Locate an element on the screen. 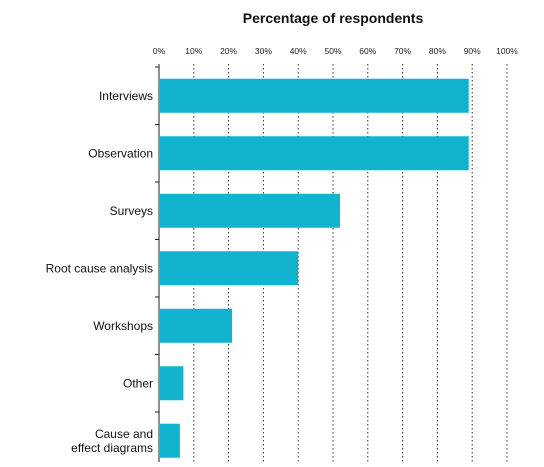 The height and width of the screenshot is (467, 544). category-label: Interviews is located at coordinates (126, 96).